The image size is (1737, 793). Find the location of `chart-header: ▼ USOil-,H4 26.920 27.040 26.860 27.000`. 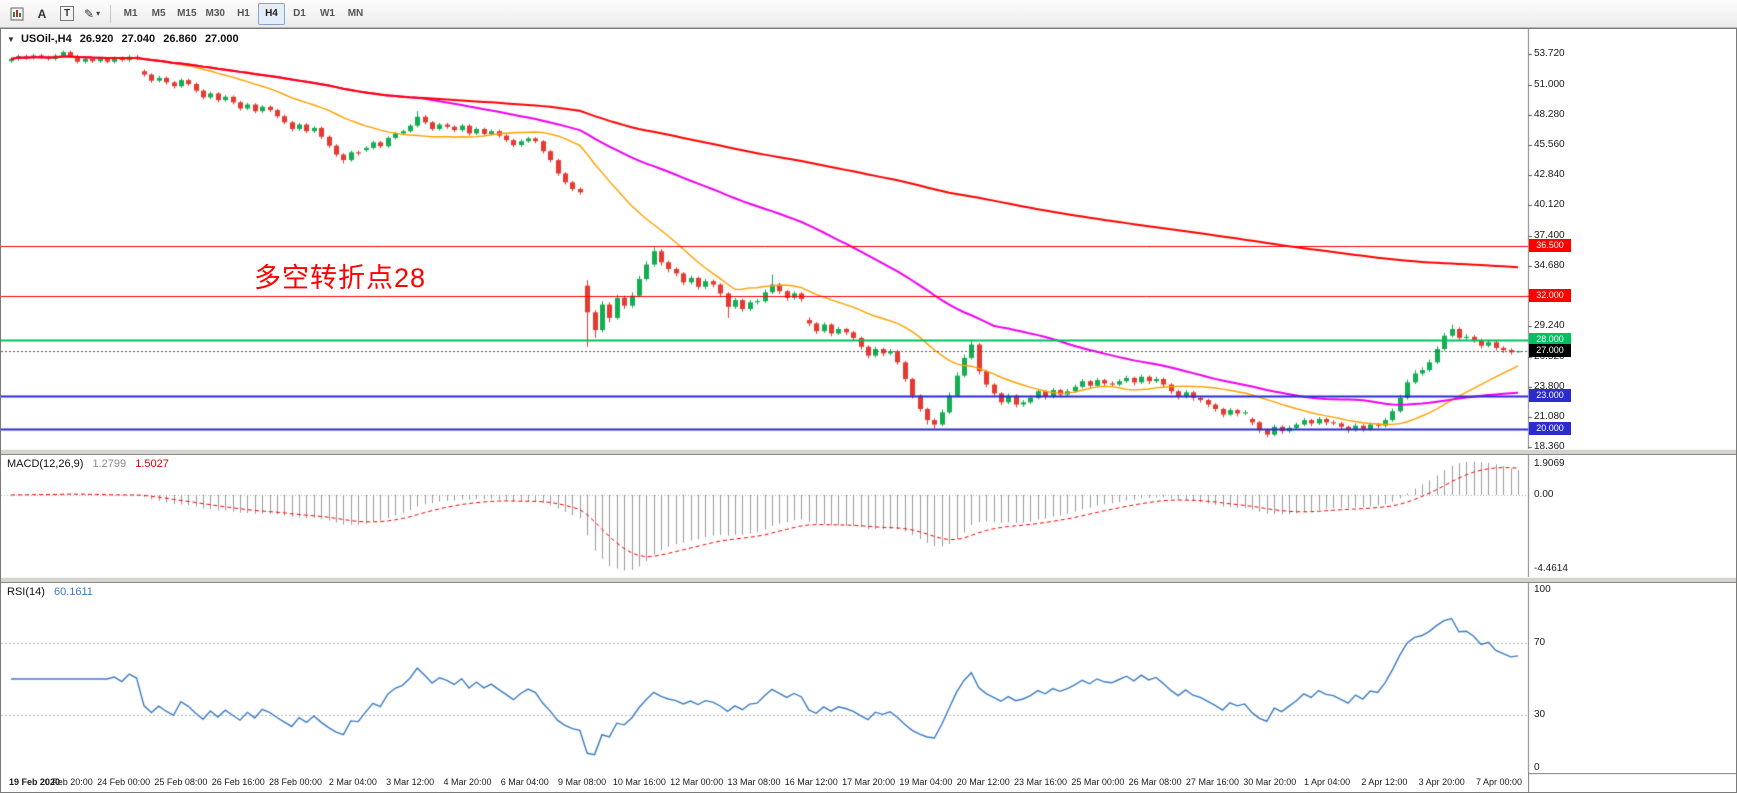

chart-header: ▼ USOil-,H4 26.920 27.040 26.860 27.000 is located at coordinates (125, 39).